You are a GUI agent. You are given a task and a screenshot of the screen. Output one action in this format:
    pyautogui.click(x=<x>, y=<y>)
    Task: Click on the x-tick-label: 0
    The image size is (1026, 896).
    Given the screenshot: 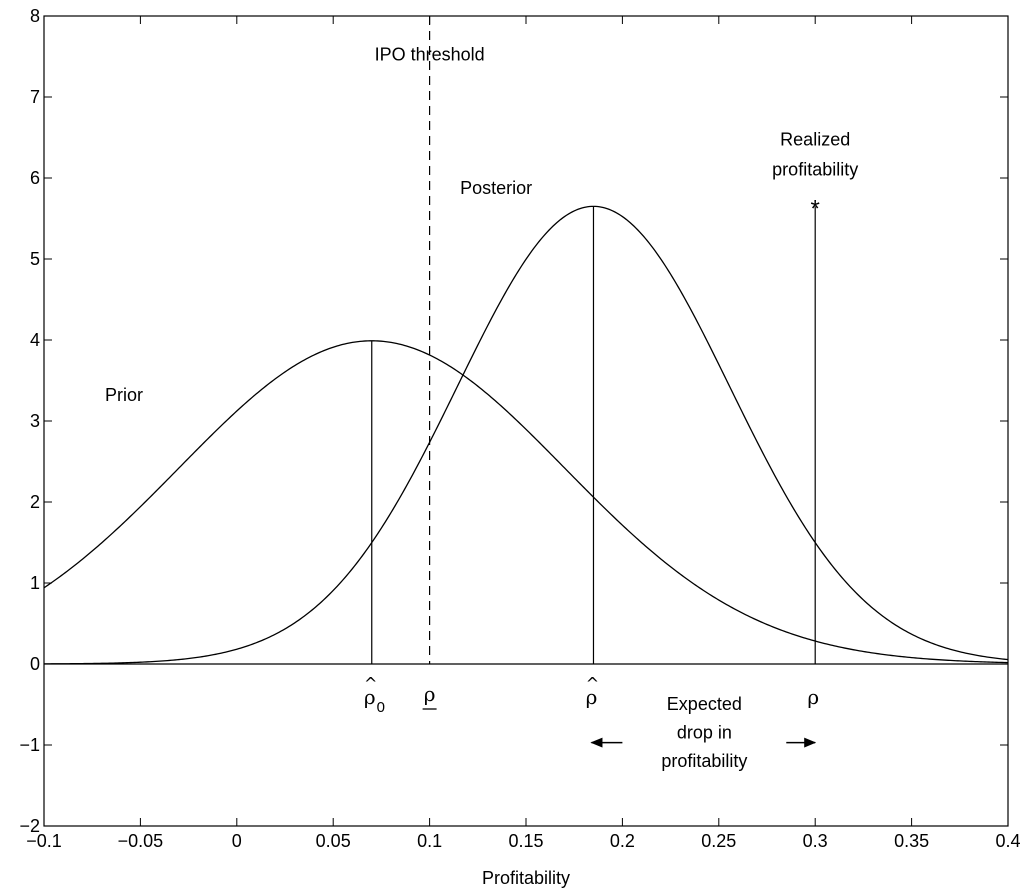 What is the action you would take?
    pyautogui.click(x=237, y=841)
    